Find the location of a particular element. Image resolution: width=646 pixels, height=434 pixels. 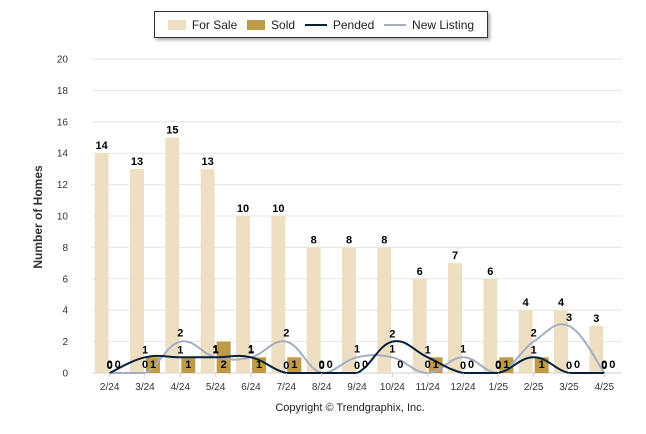

label-for-sale: 14 is located at coordinates (102, 146).